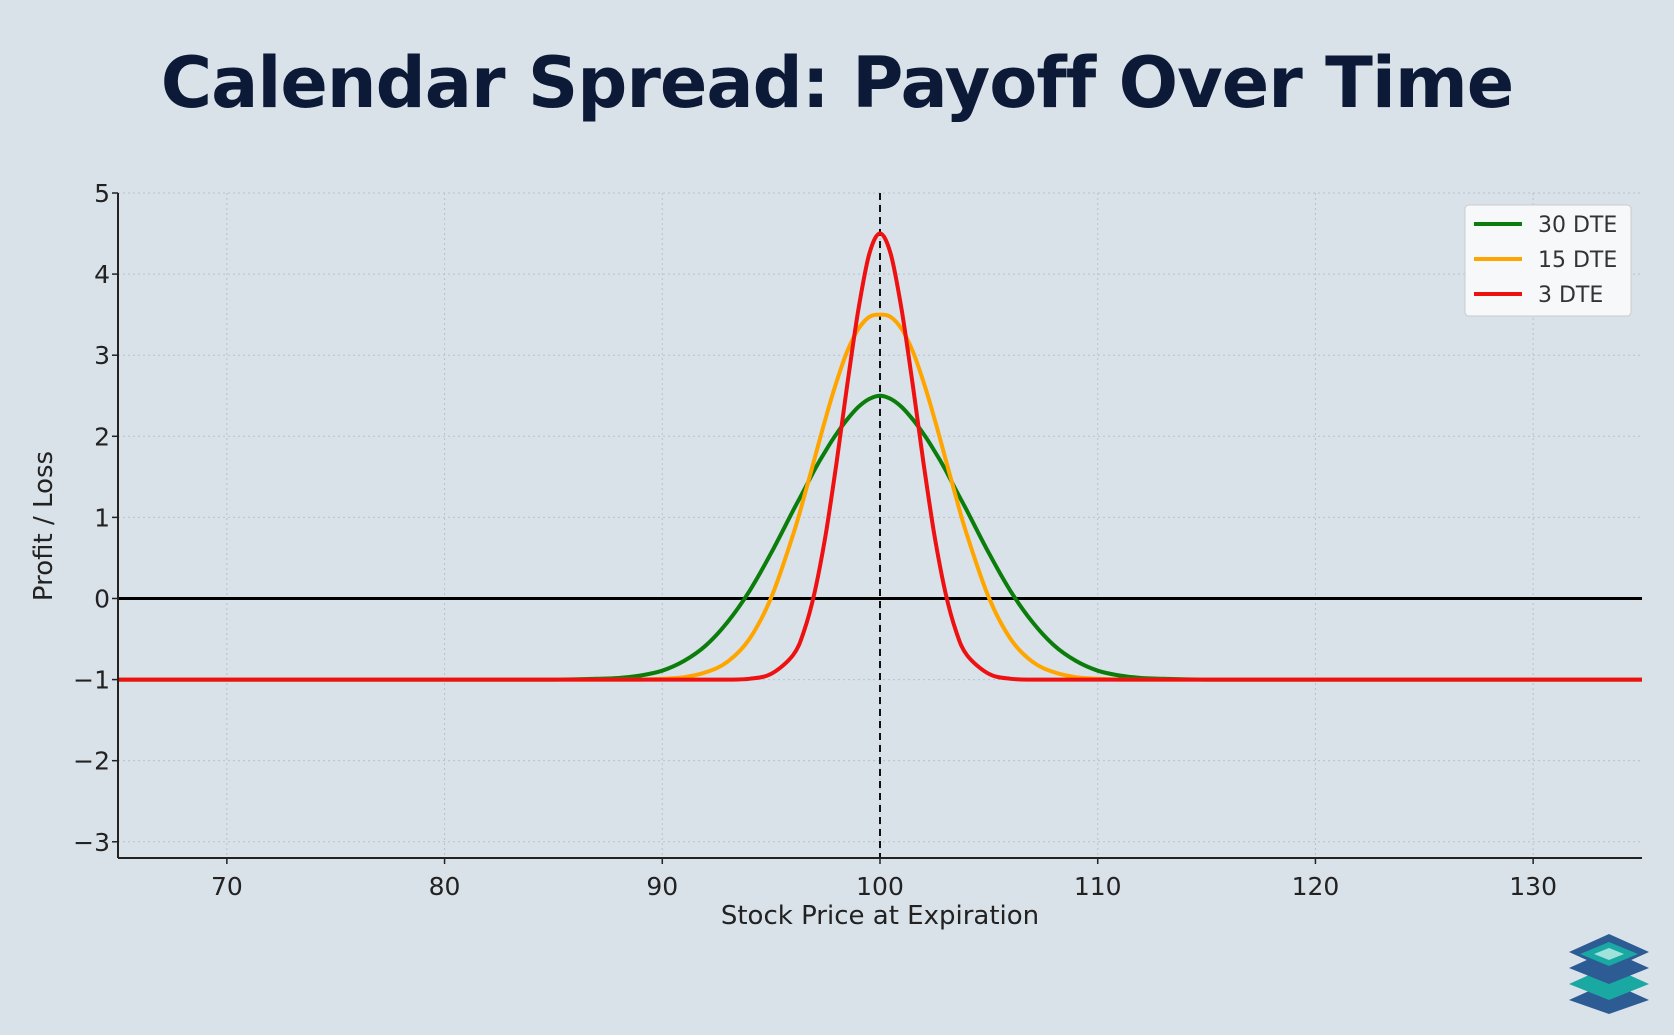 Image resolution: width=1674 pixels, height=1035 pixels. What do you see at coordinates (1570, 295) in the screenshot?
I see `legend-label: 3 DTE` at bounding box center [1570, 295].